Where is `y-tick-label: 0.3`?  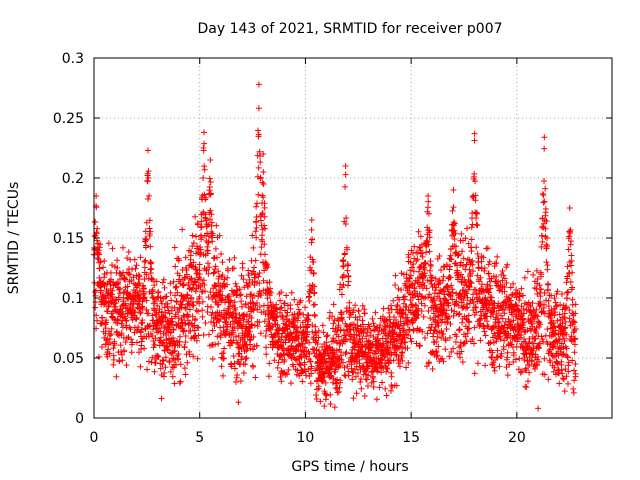
y-tick-label: 0.3 is located at coordinates (73, 59).